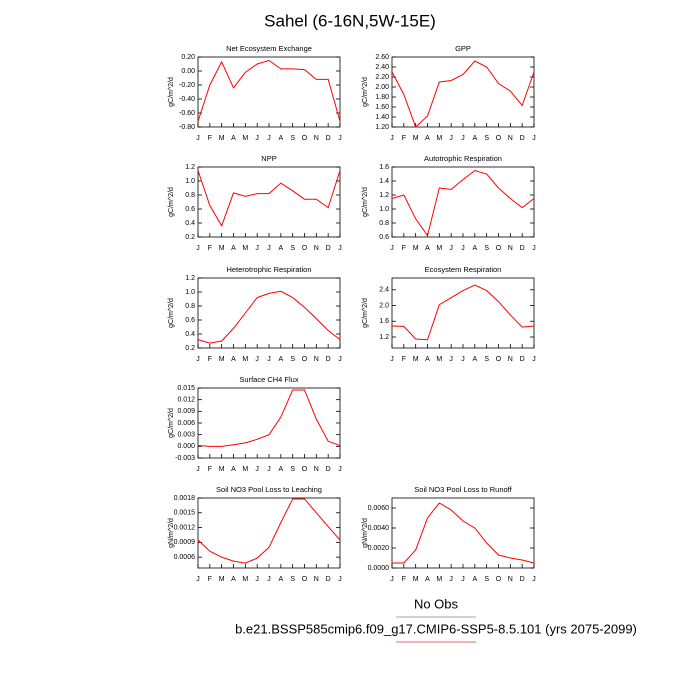  I want to click on y-tick-label: 0.0020, so click(379, 548).